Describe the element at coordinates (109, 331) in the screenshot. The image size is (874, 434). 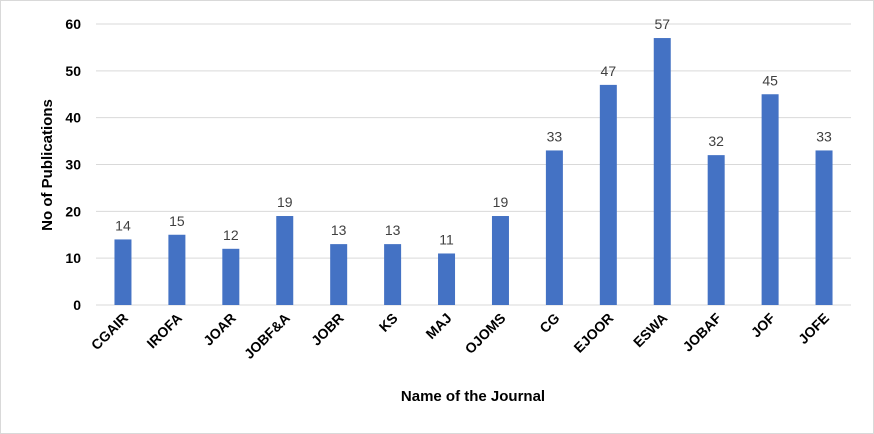
I see `x-tick-label: CGAIR` at that location.